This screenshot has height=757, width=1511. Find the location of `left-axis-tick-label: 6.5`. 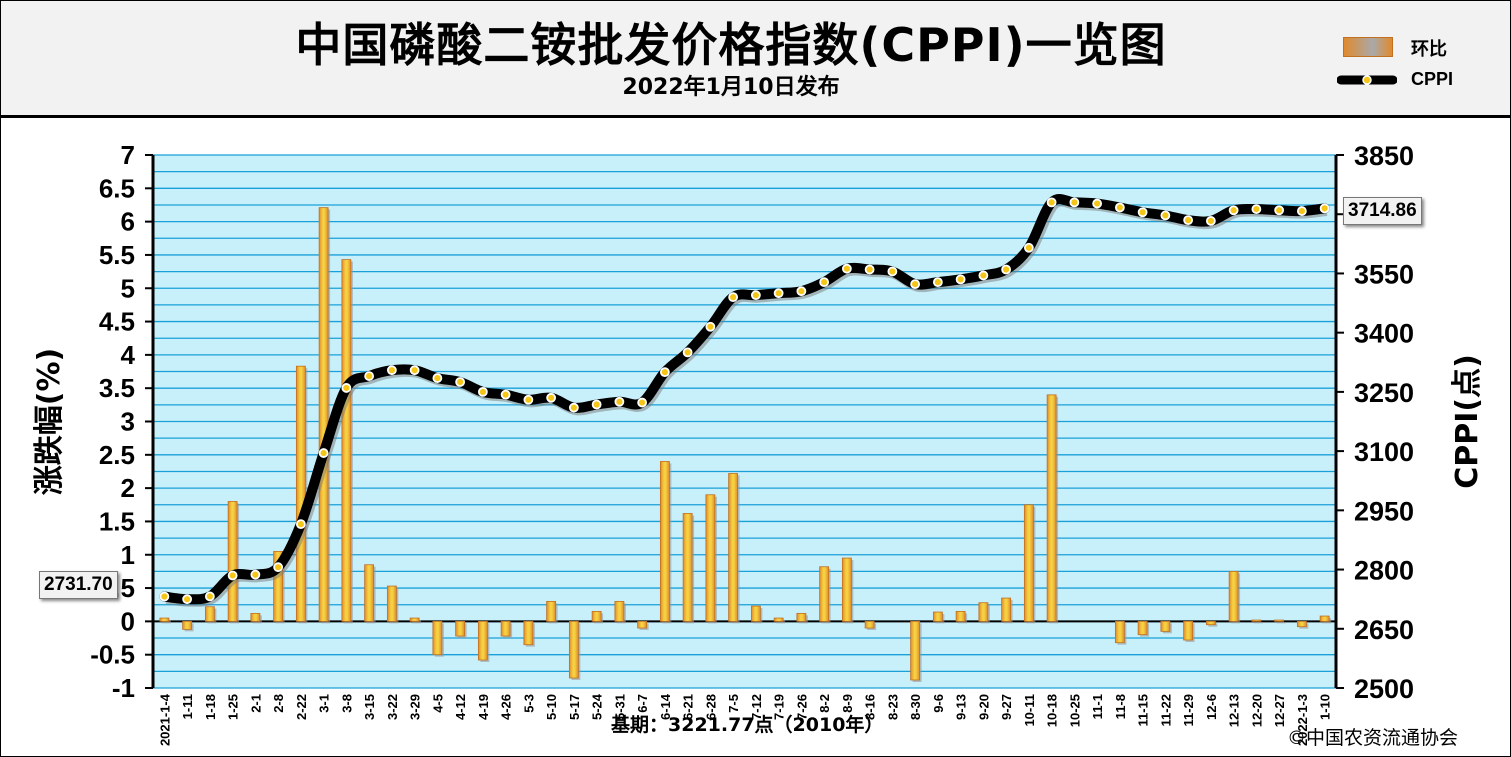

left-axis-tick-label: 6.5 is located at coordinates (117, 188).